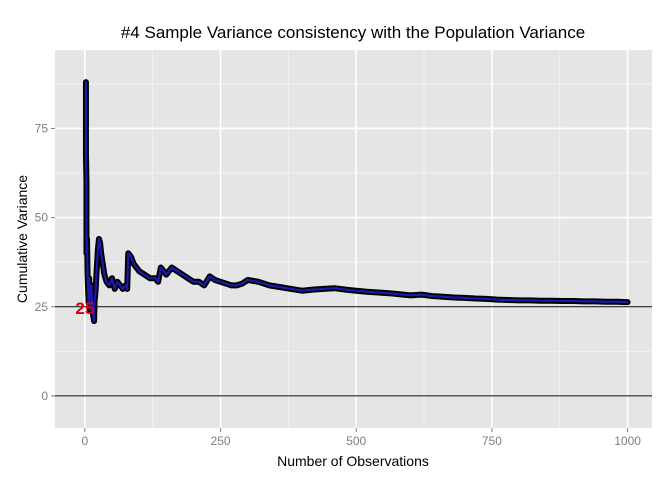 The height and width of the screenshot is (480, 672). Describe the element at coordinates (42, 307) in the screenshot. I see `y-tick-label: 25` at that location.